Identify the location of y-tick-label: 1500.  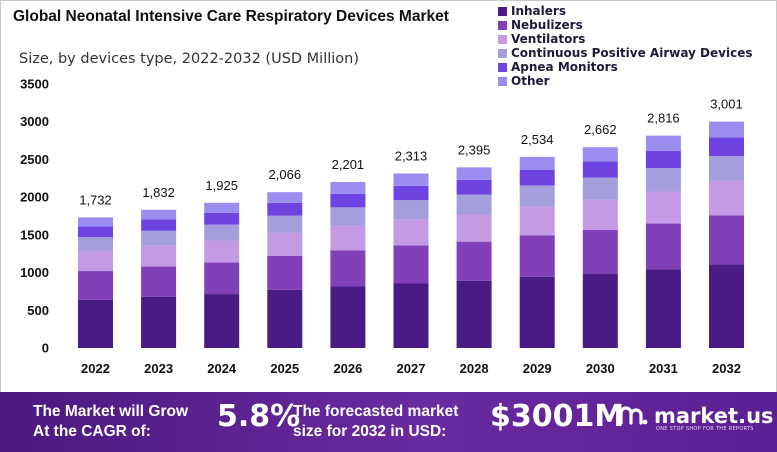
(34, 234).